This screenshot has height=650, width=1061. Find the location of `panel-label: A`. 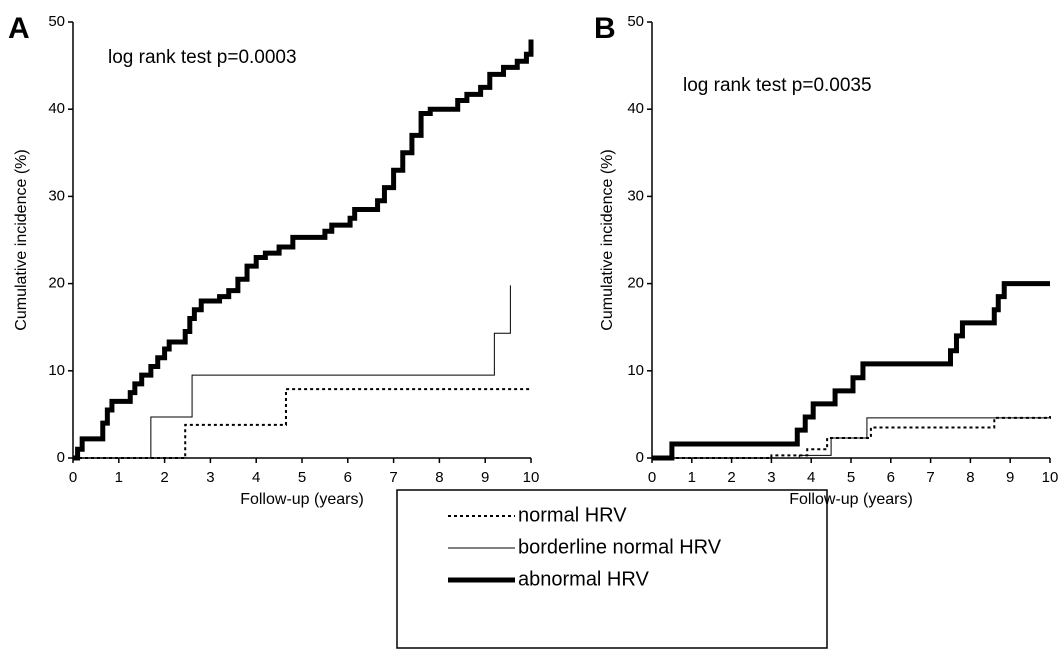

panel-label: A is located at coordinates (19, 28).